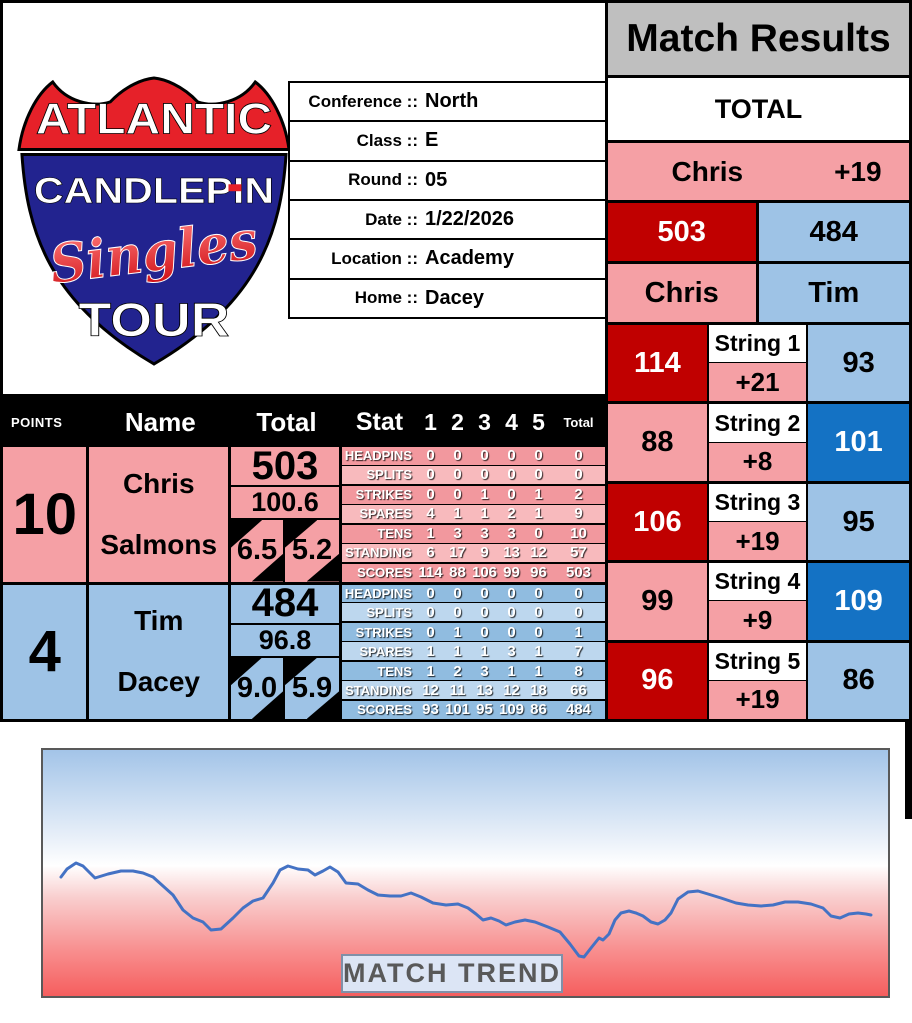 The height and width of the screenshot is (1023, 912). What do you see at coordinates (466, 910) in the screenshot?
I see `trend-line` at bounding box center [466, 910].